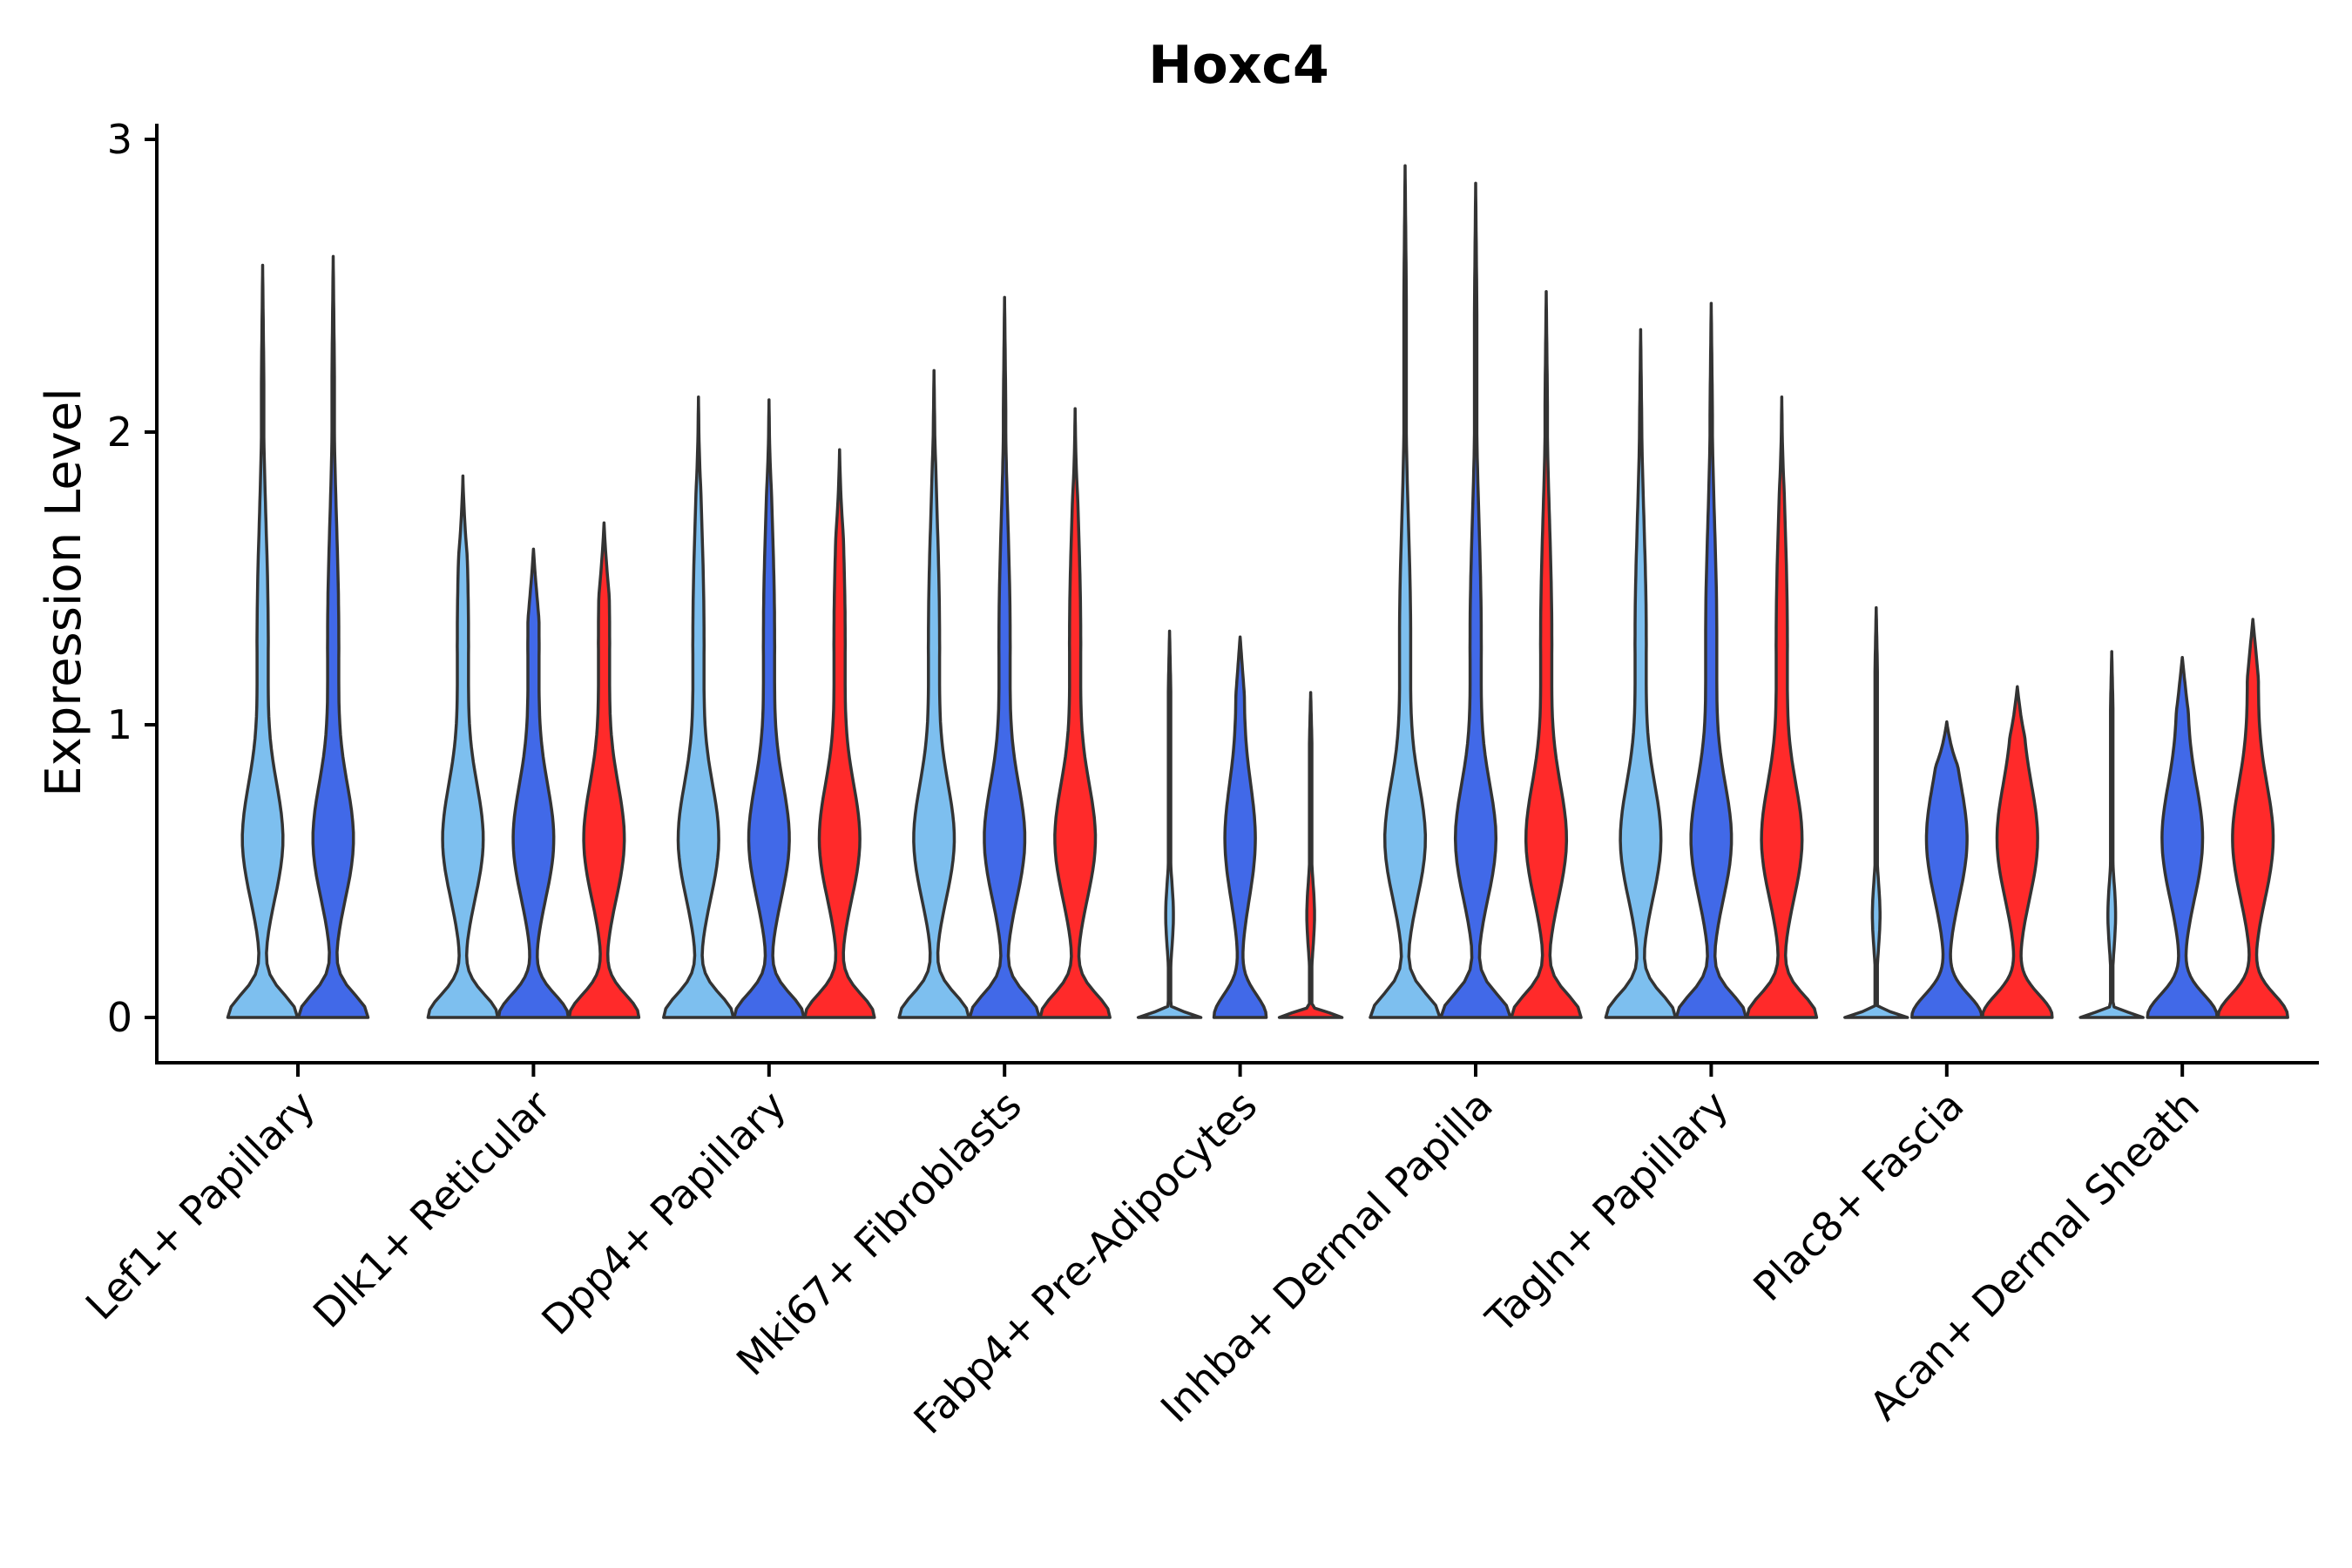  I want to click on y-tick-label: 2, so click(119, 432).